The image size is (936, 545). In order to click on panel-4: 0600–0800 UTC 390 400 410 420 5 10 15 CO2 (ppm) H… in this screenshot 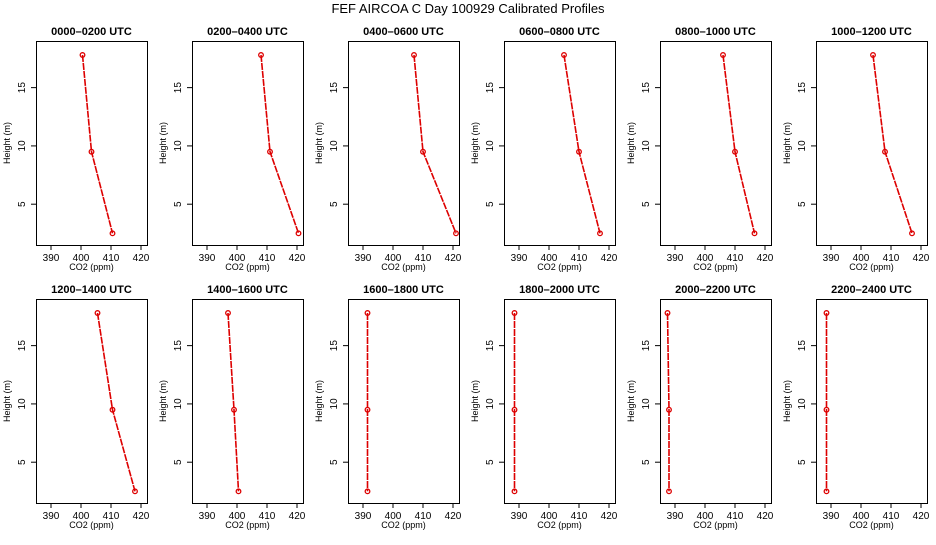, I will do `click(544, 149)`.